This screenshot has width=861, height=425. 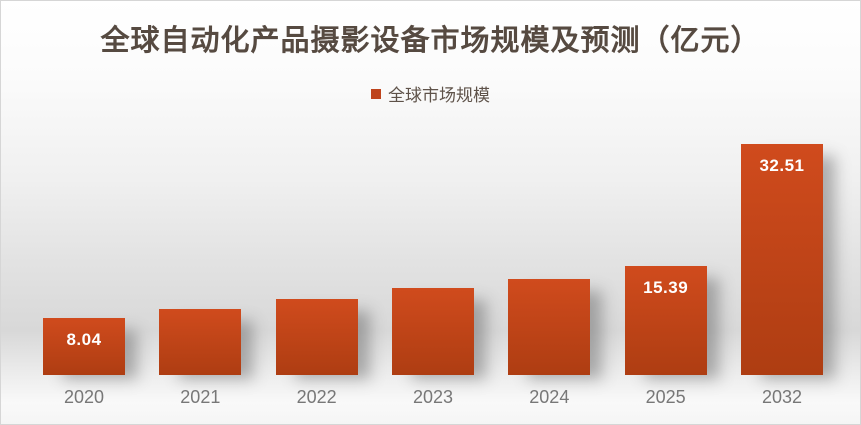 I want to click on bar-2032: 32.51, so click(x=781, y=259).